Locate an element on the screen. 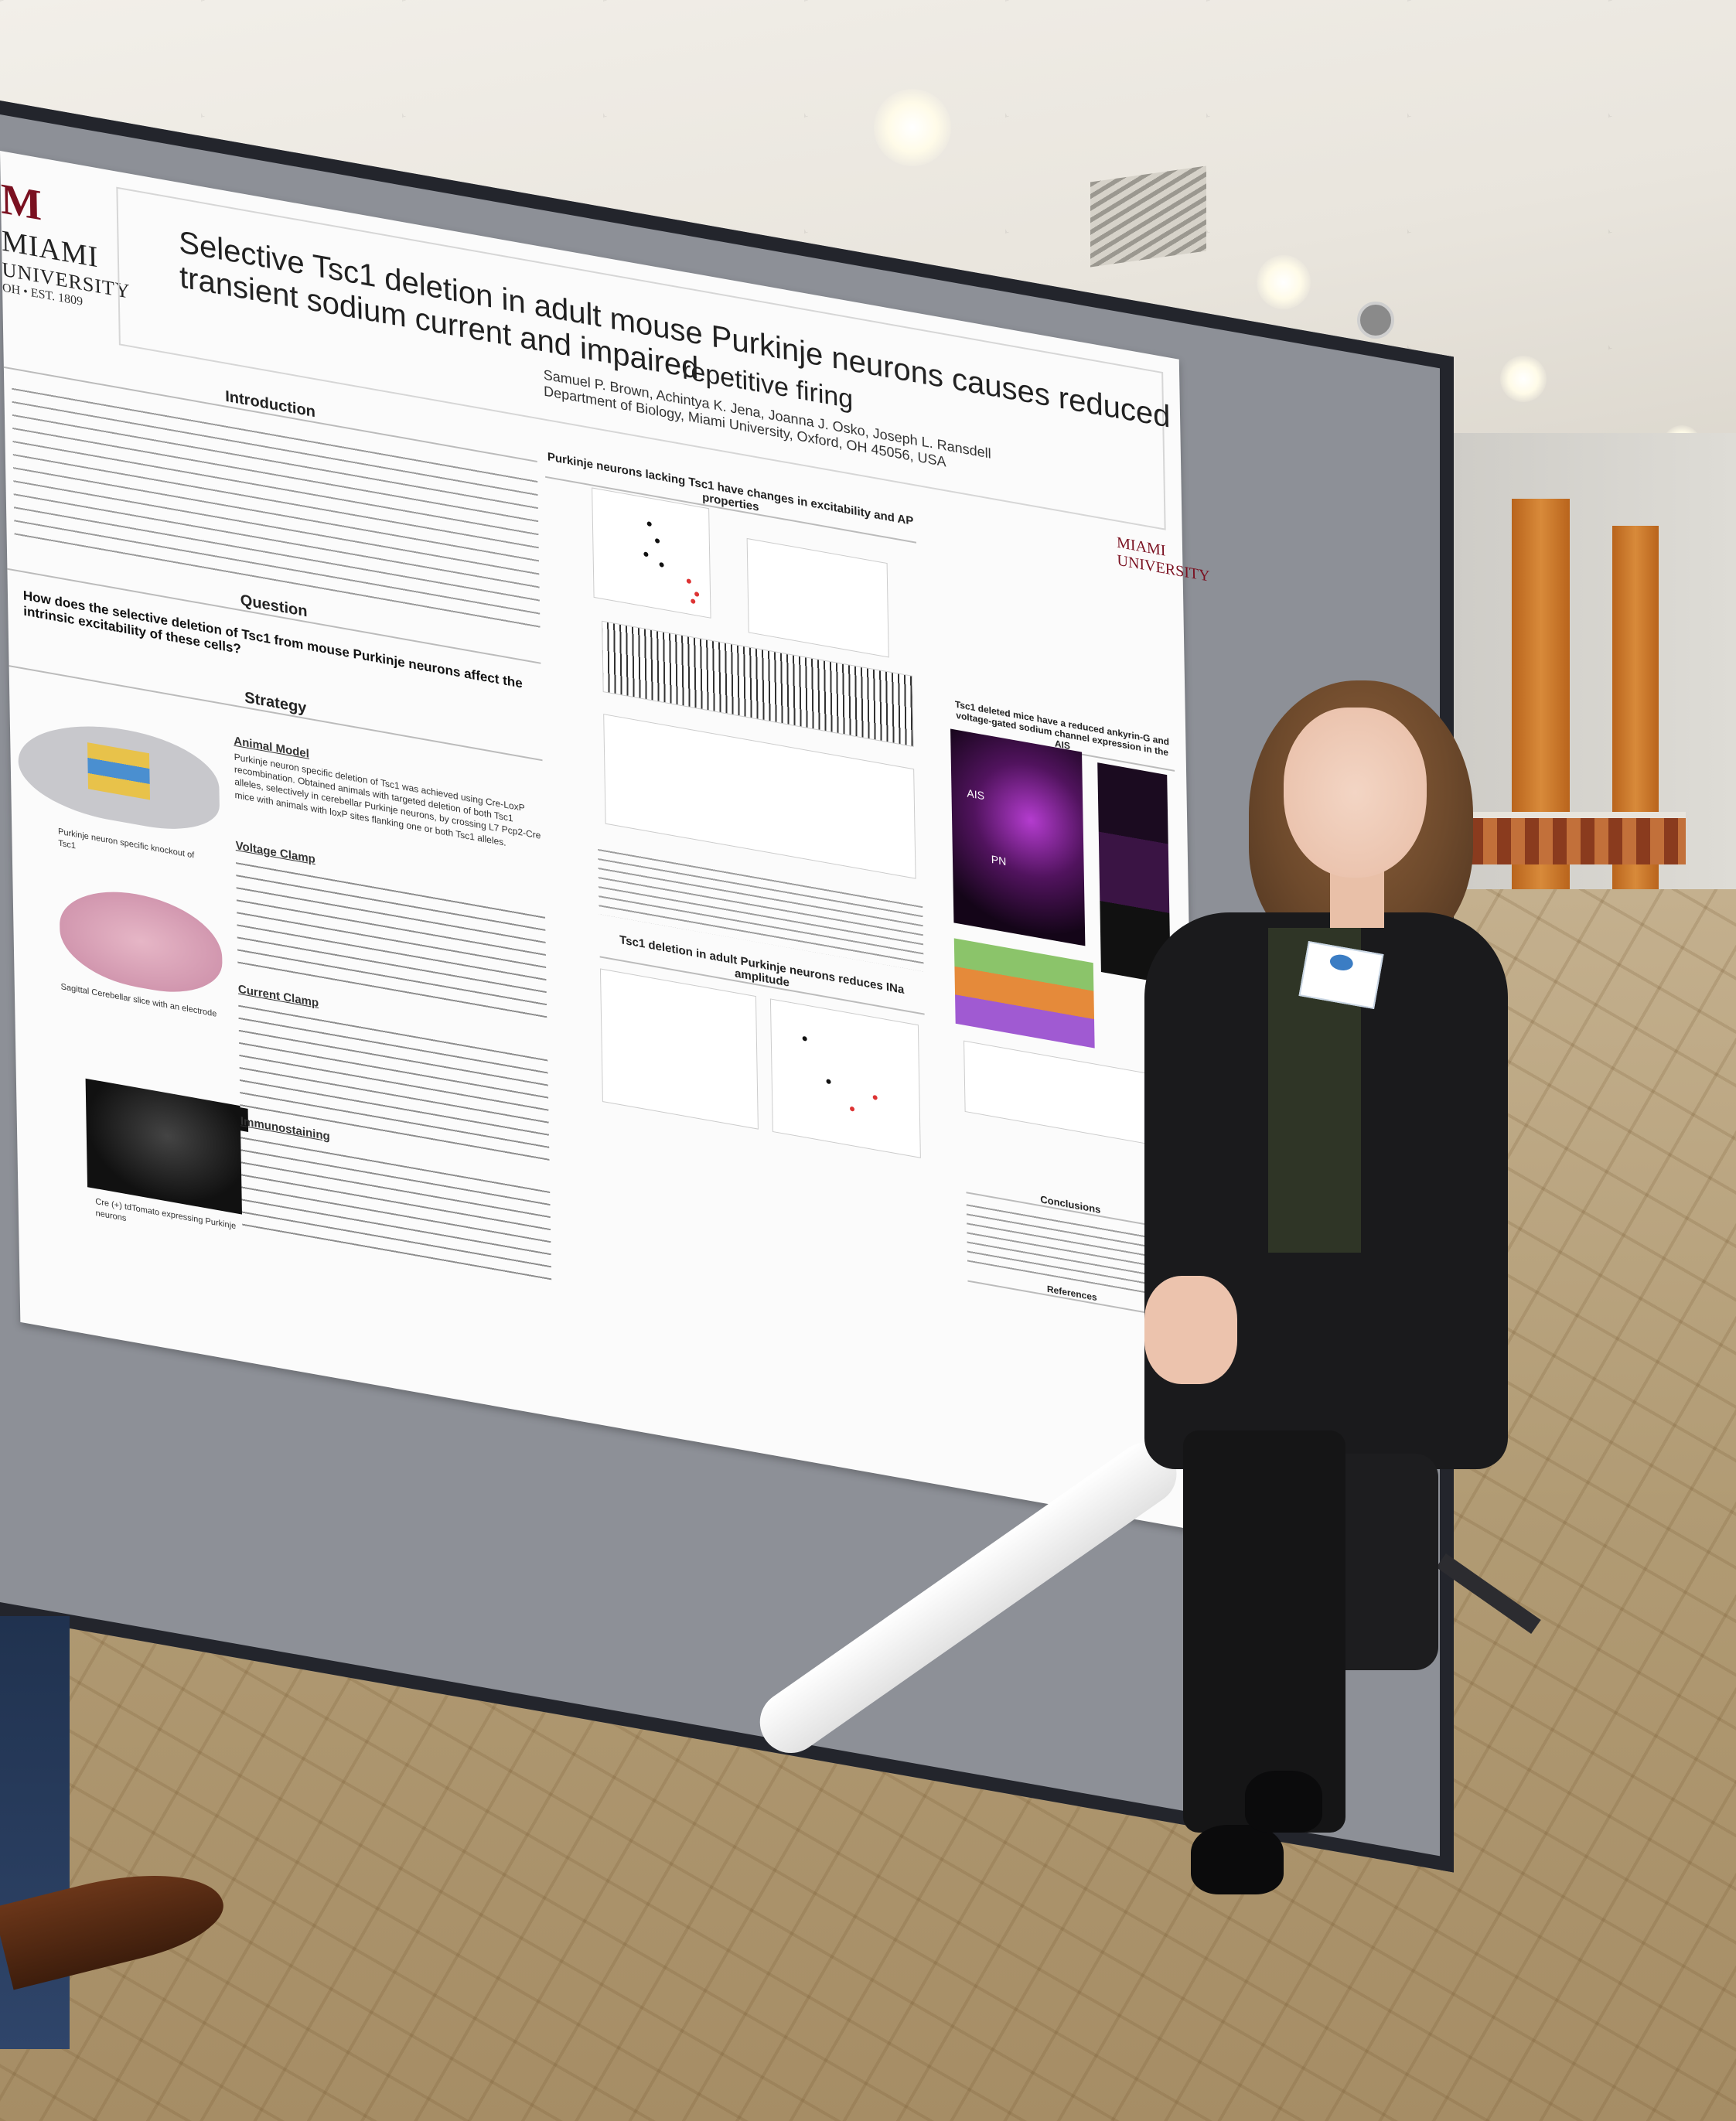 The image size is (1736, 2121). current-clamp-body is located at coordinates (394, 1080).